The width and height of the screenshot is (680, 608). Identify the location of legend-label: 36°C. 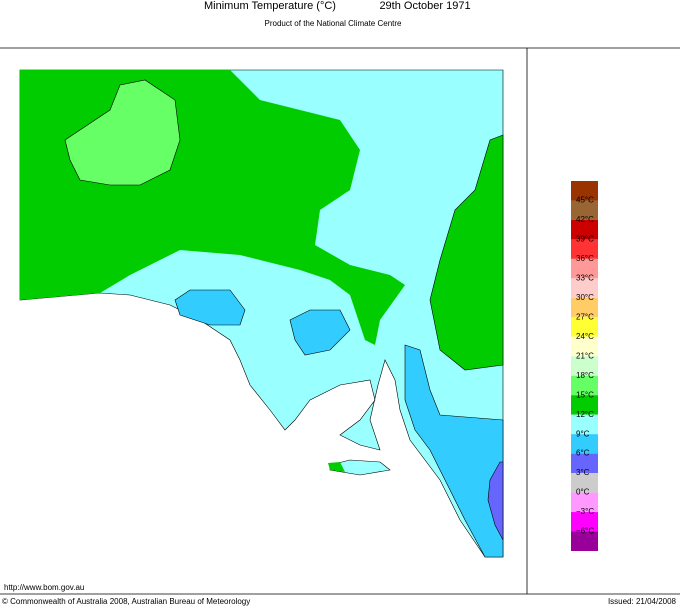
(585, 258).